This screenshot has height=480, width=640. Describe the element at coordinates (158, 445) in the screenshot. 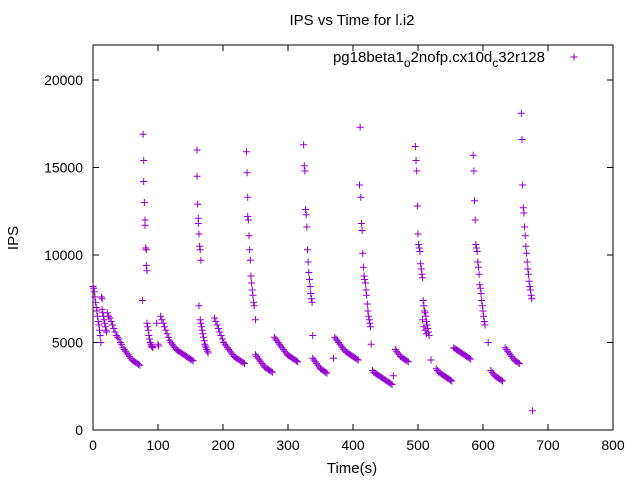

I see `x-tick-label: 100` at that location.